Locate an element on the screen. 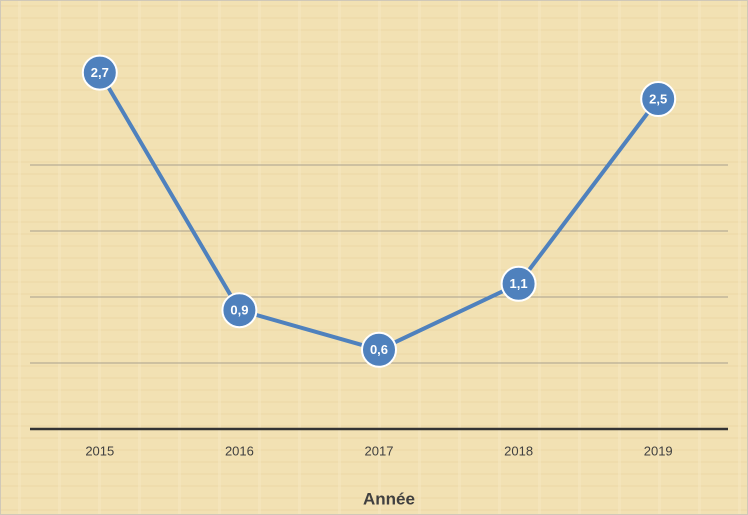 This screenshot has height=515, width=748. x-axis-title: Année is located at coordinates (389, 498).